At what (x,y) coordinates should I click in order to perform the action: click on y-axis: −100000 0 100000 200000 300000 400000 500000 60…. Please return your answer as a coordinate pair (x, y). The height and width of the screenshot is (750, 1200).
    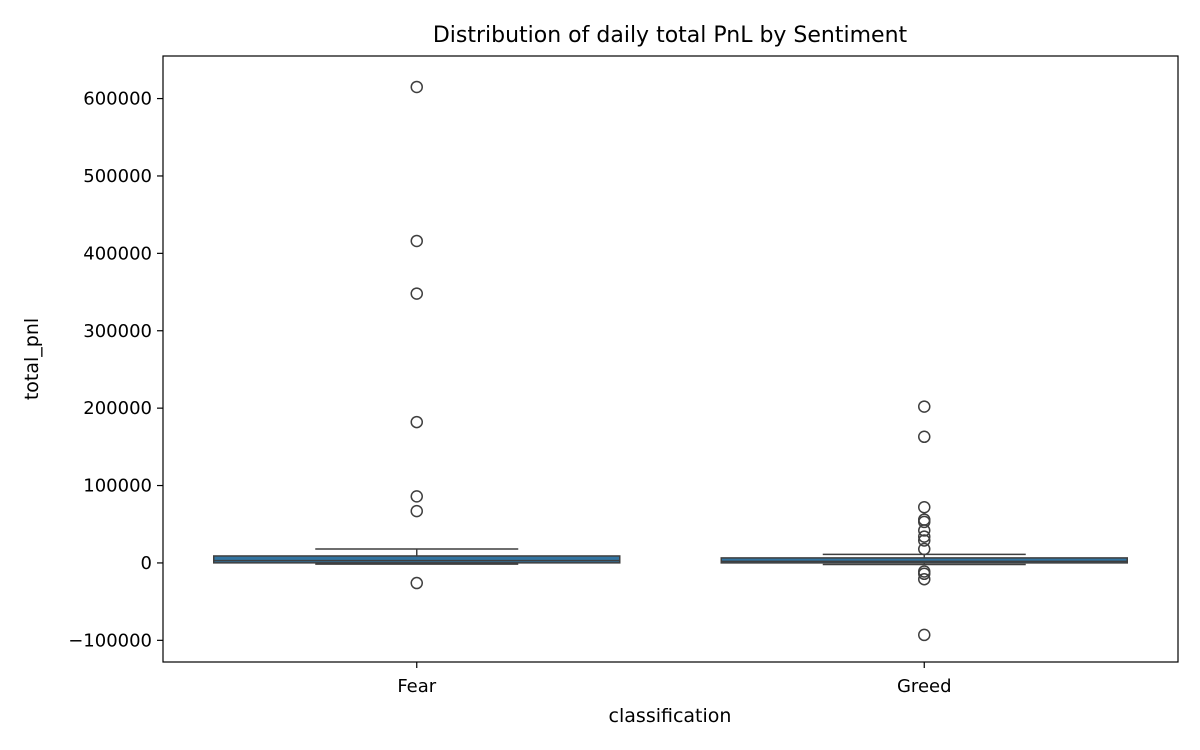
    Looking at the image, I should click on (115, 370).